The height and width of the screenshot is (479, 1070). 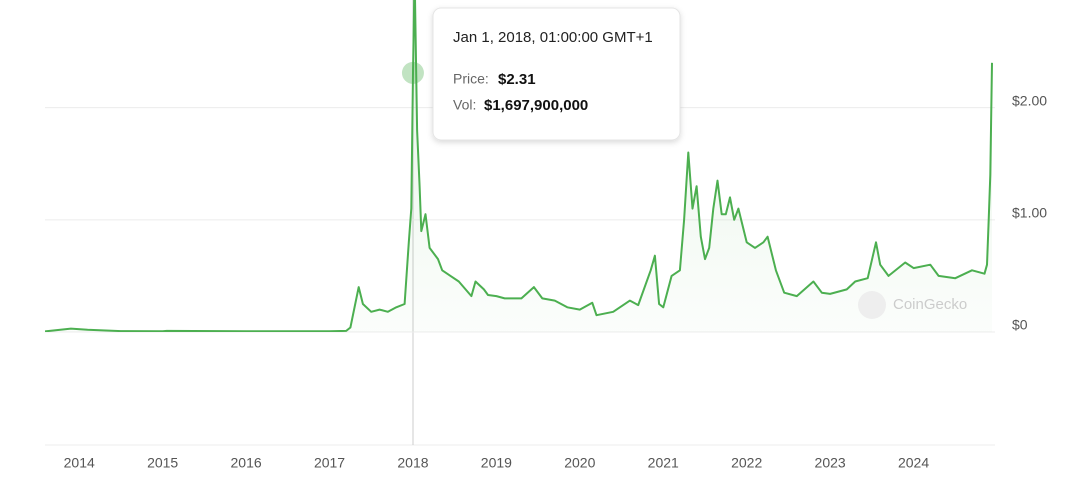 I want to click on tooltip-price: $2.31, so click(x=517, y=79).